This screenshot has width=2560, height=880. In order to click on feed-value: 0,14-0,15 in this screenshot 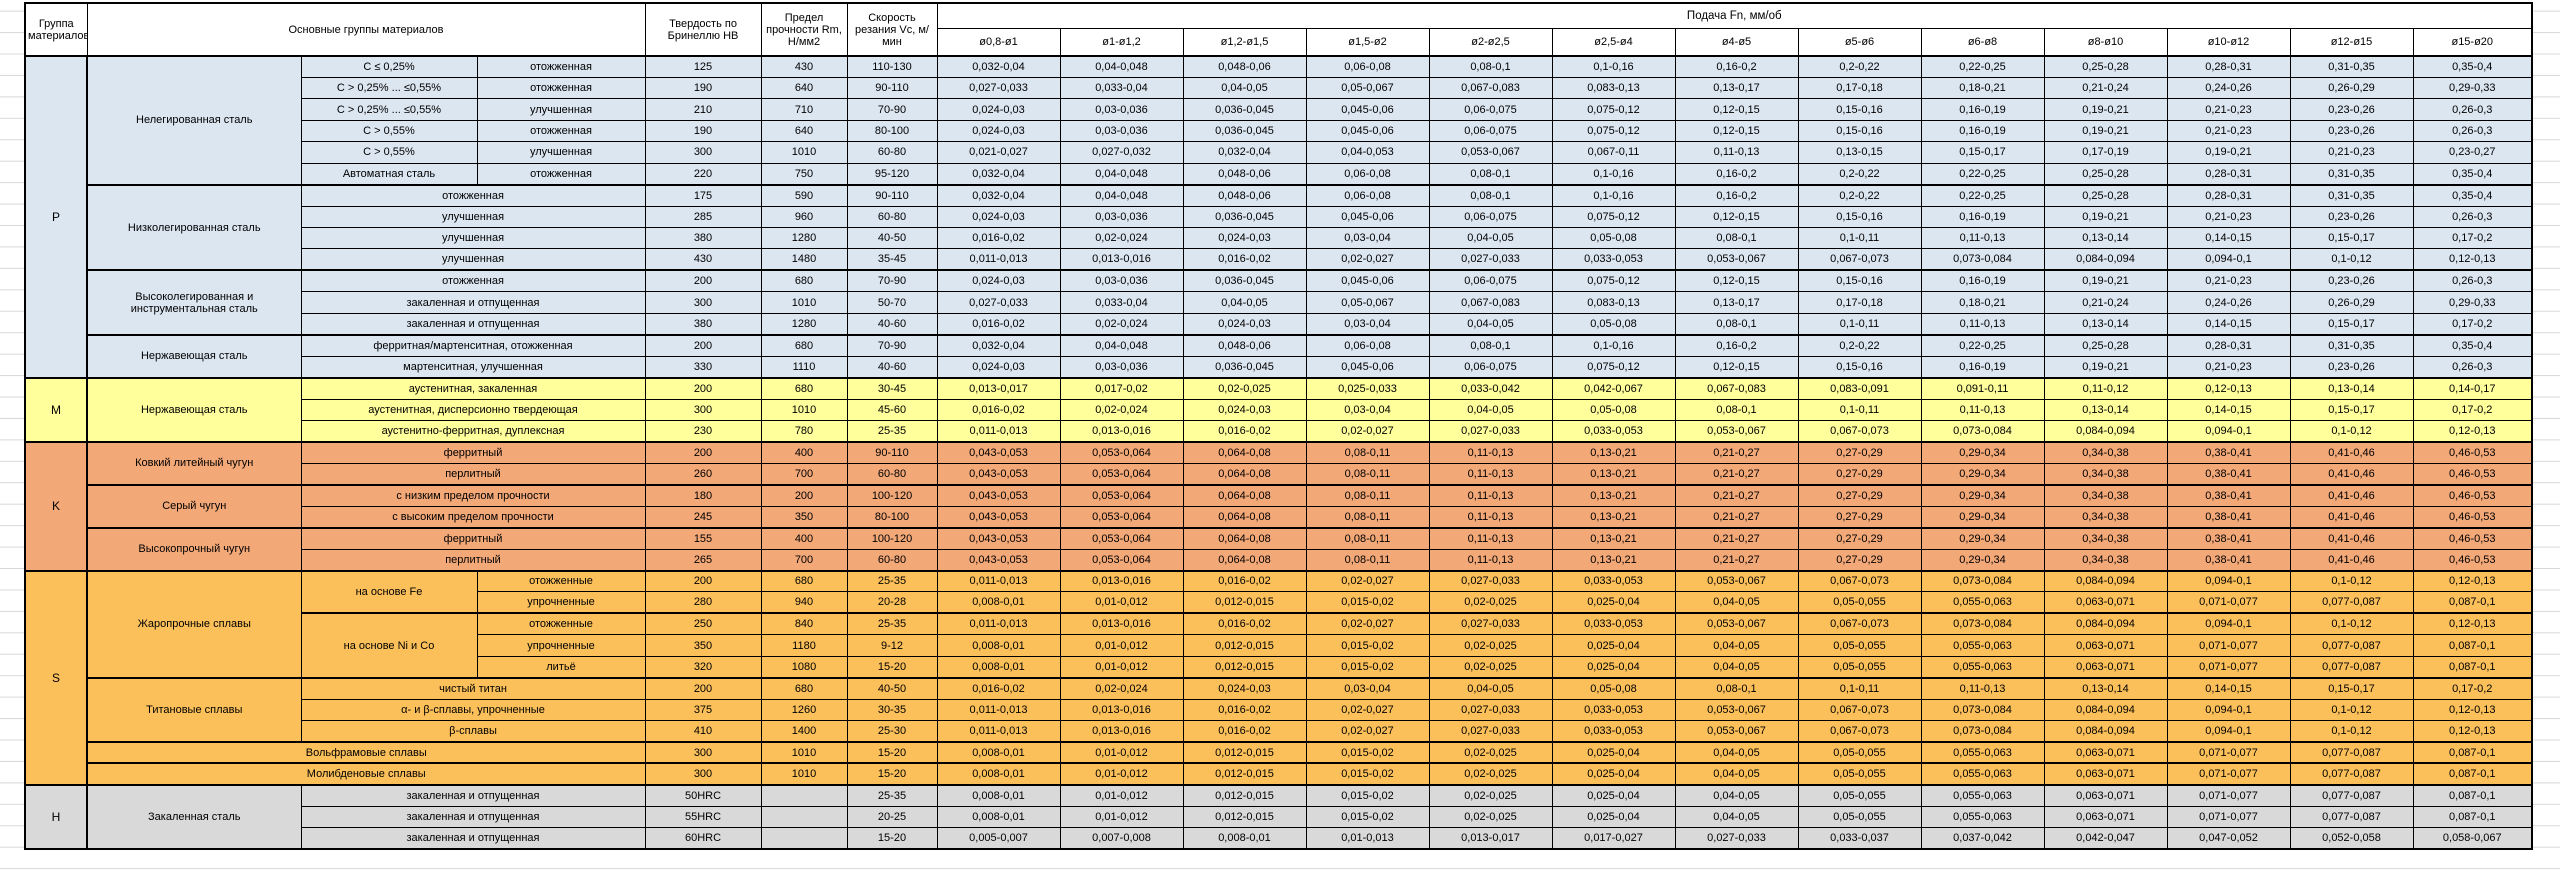, I will do `click(2228, 324)`.